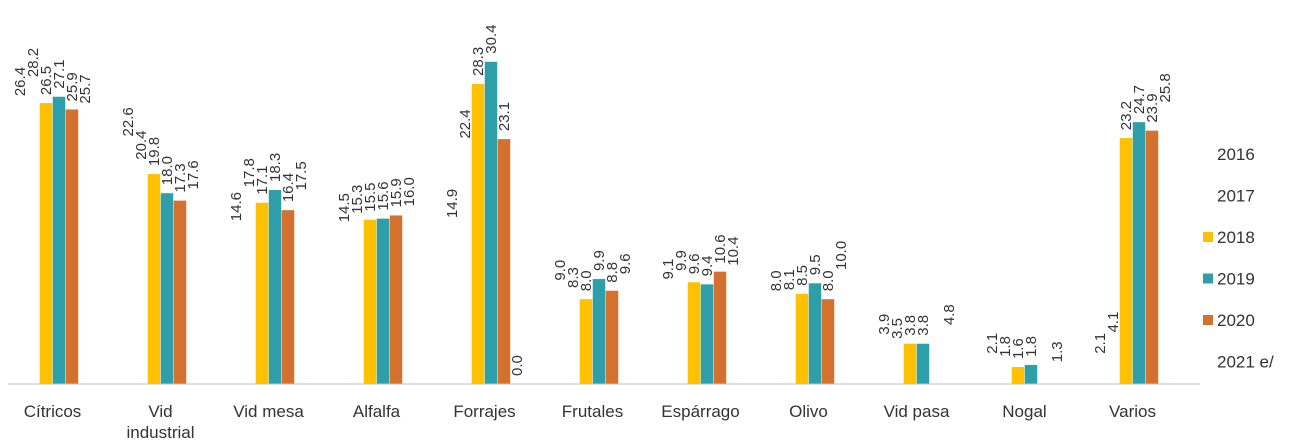 The image size is (1295, 442). What do you see at coordinates (268, 411) in the screenshot?
I see `category-label-2-0: Vid mesa` at bounding box center [268, 411].